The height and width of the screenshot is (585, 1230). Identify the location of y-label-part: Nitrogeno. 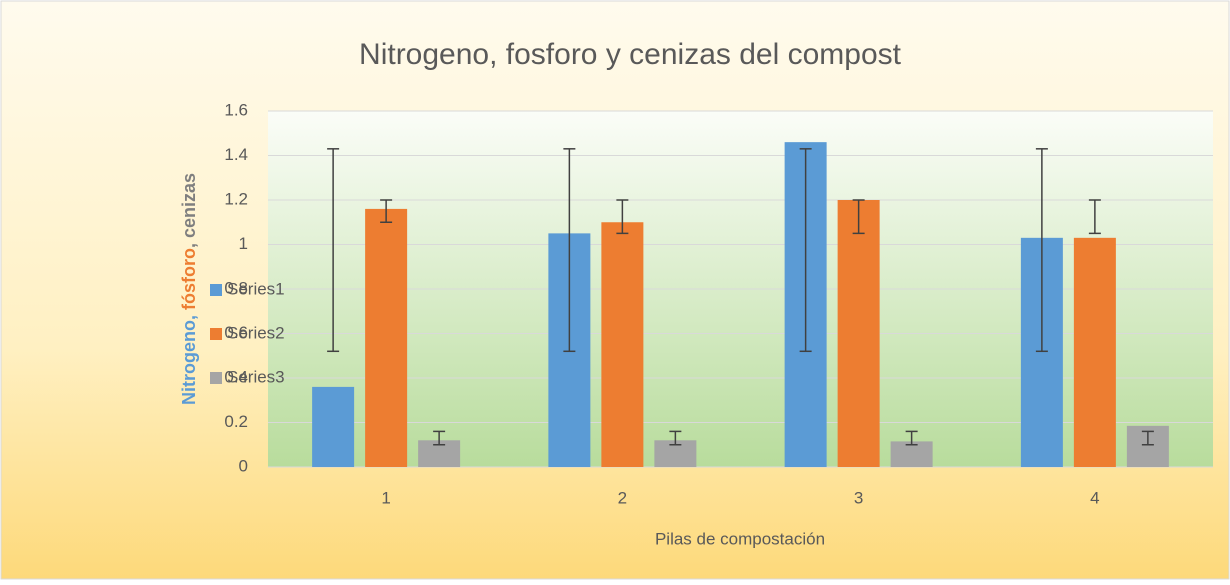
(189, 362).